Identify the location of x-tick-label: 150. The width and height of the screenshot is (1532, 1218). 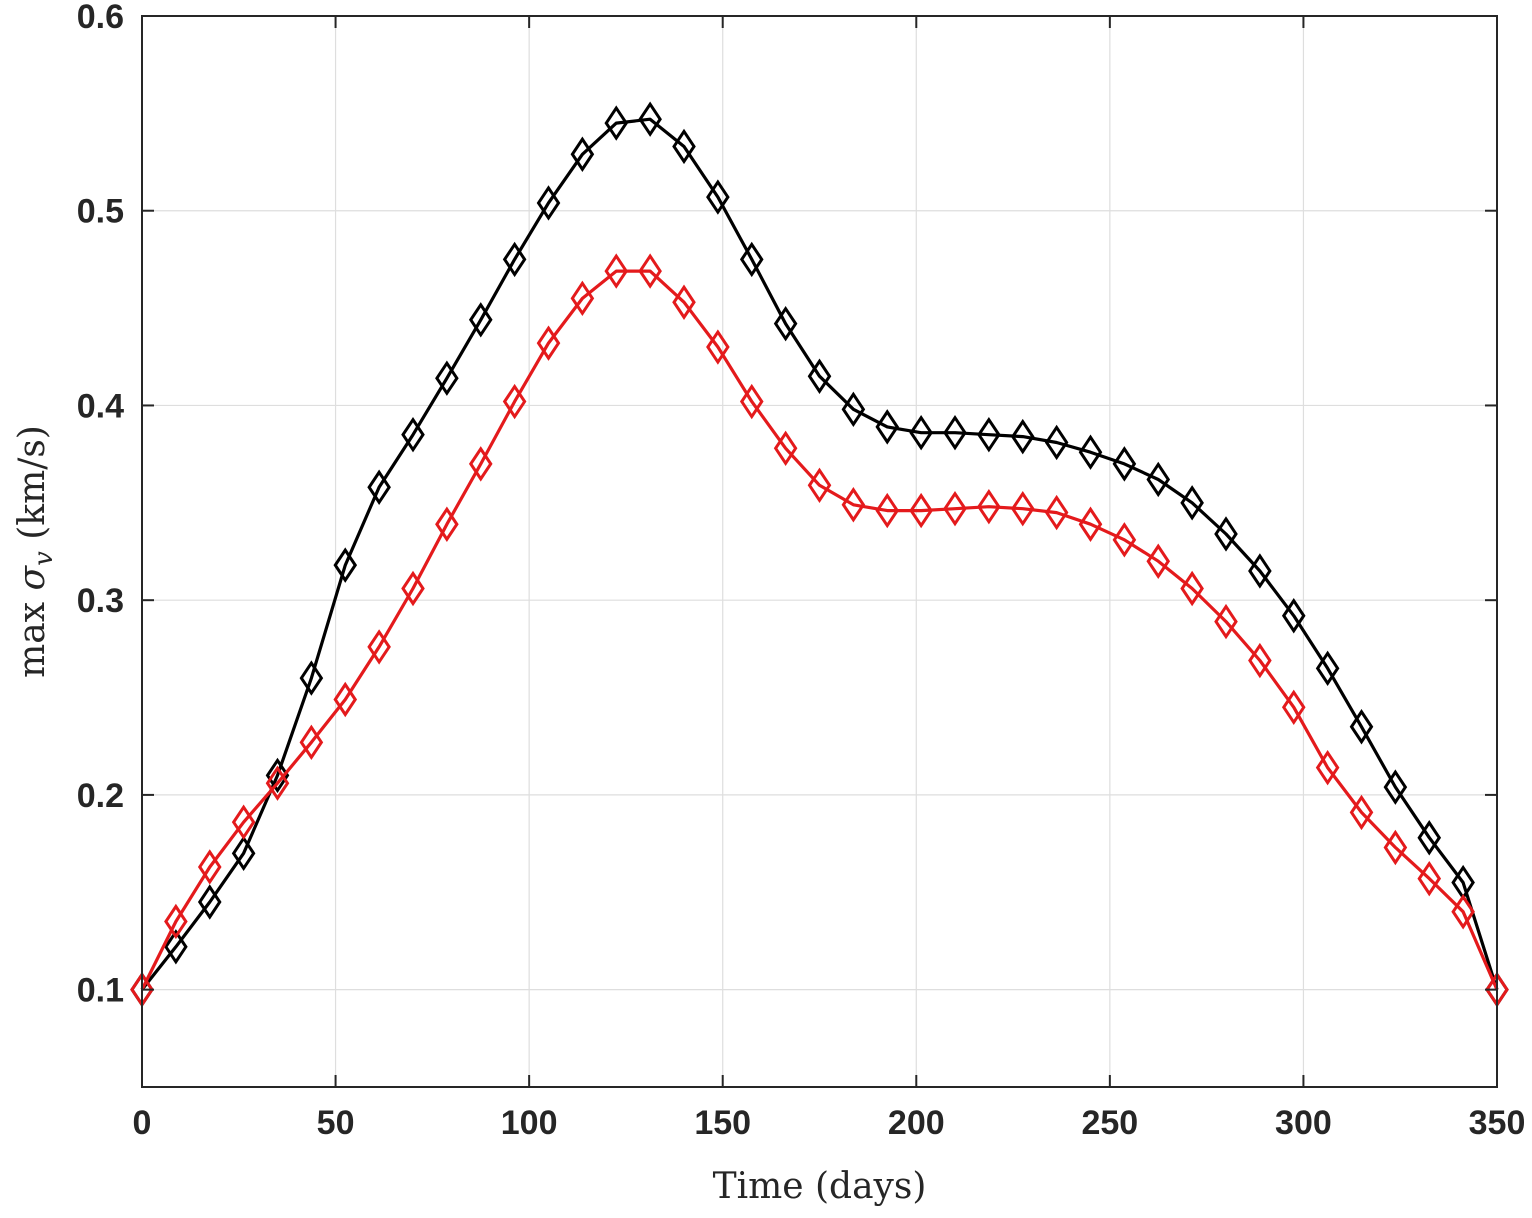
(722, 1123).